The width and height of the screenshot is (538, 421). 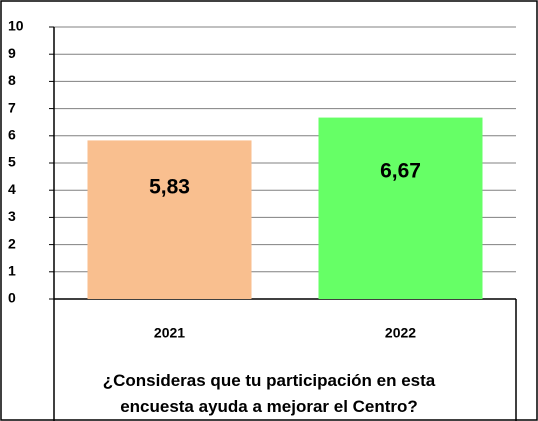 I want to click on y-tick-label: 10, so click(x=16, y=26).